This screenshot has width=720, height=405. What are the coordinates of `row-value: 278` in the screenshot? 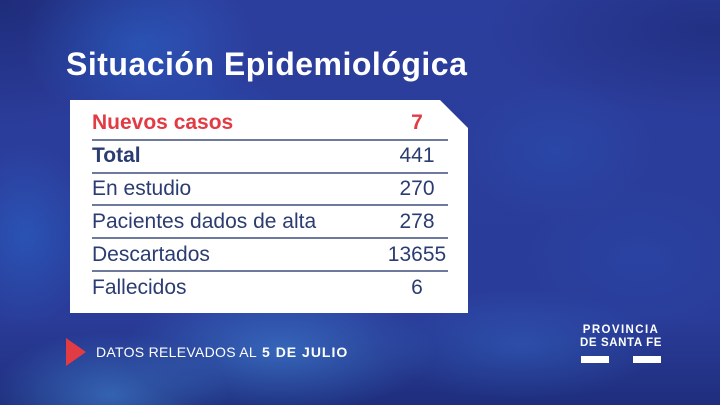 It's located at (417, 221).